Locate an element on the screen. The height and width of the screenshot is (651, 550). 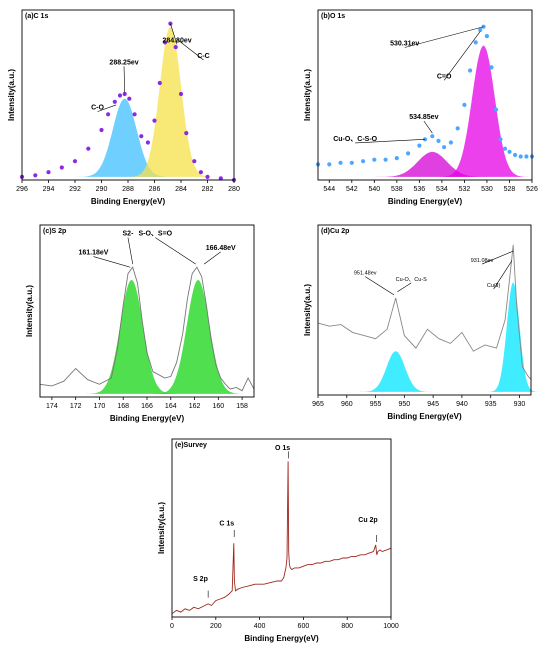
panel-title: (a)C 1s is located at coordinates (36, 16).